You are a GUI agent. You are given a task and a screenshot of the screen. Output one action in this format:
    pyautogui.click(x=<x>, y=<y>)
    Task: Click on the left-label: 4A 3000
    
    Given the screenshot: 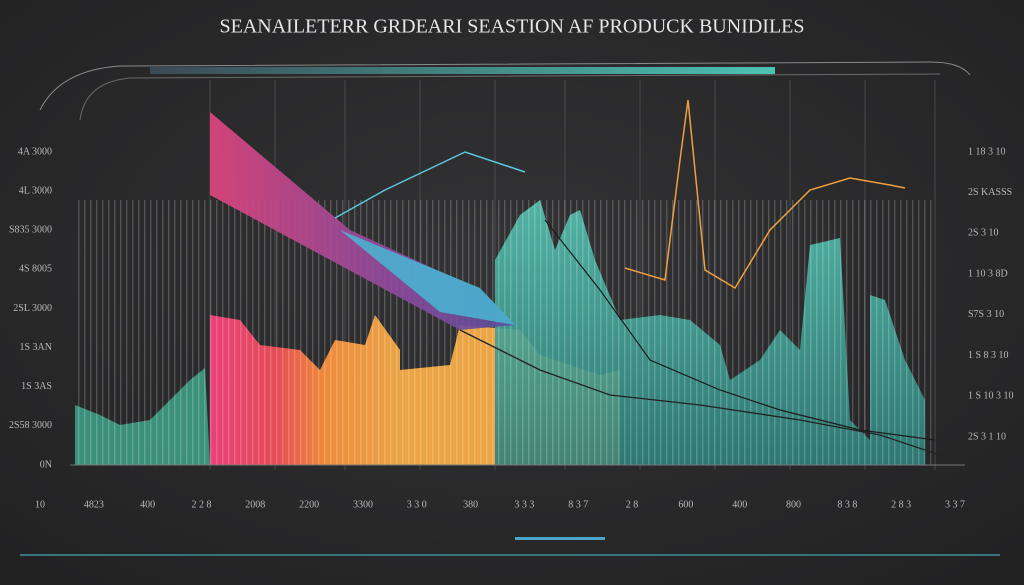 What is the action you would take?
    pyautogui.click(x=35, y=151)
    